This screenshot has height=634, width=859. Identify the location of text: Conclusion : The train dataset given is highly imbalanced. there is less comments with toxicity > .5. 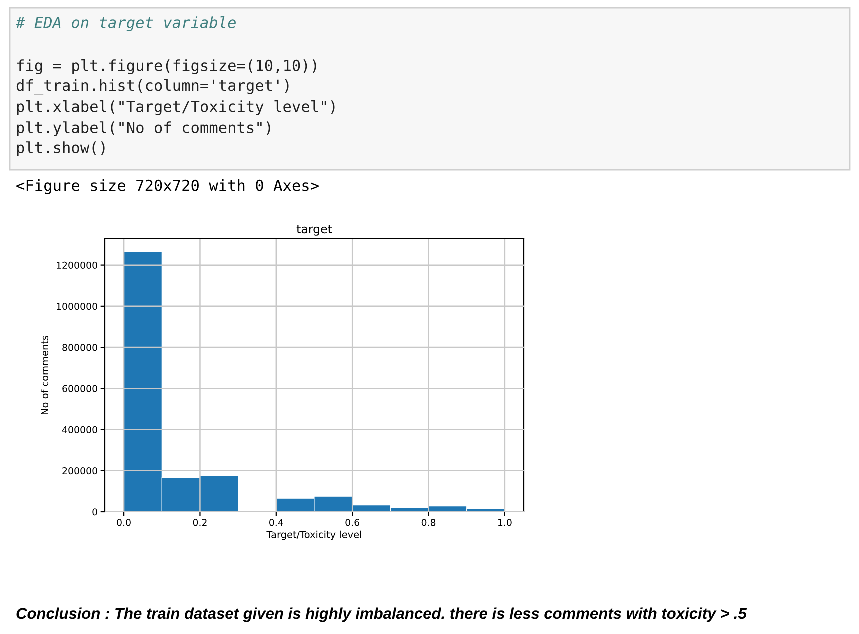
(382, 615).